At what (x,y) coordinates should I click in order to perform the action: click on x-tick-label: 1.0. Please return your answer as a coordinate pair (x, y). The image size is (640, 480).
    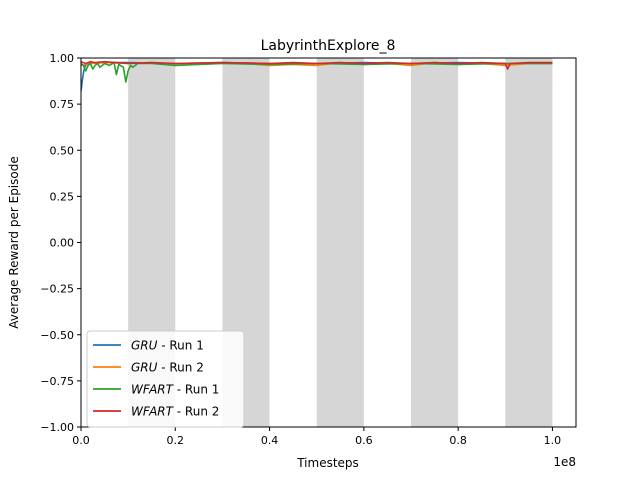
    Looking at the image, I should click on (553, 440).